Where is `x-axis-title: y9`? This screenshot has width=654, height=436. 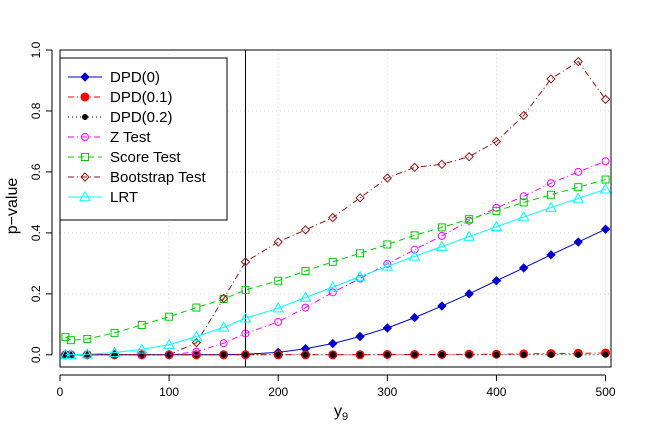 x-axis-title: y9 is located at coordinates (341, 413).